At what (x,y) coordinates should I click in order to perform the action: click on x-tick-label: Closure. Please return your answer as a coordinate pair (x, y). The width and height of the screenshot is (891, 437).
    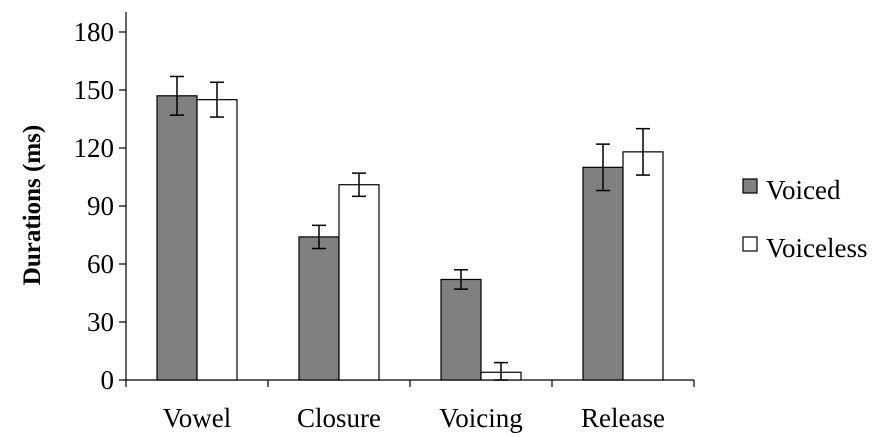
    Looking at the image, I should click on (339, 418).